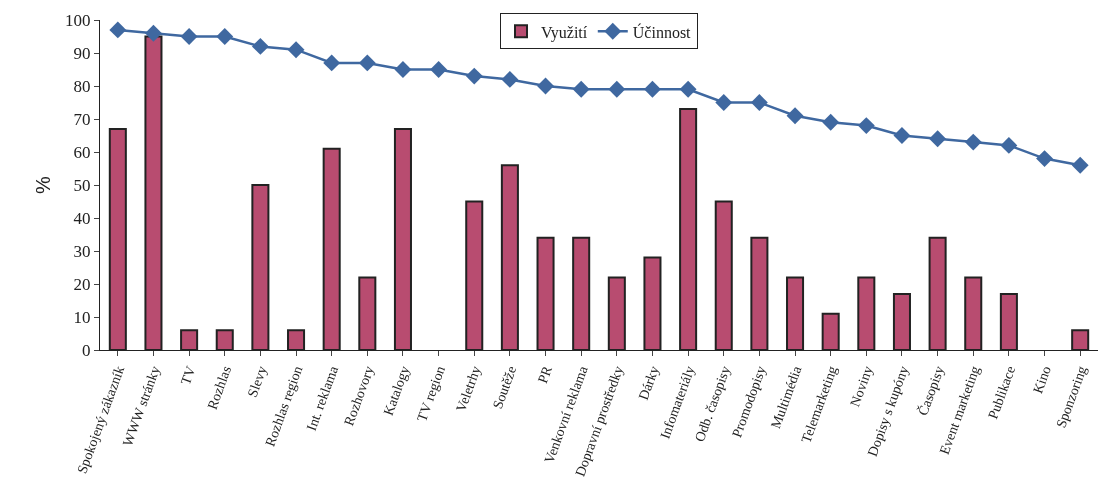 The height and width of the screenshot is (490, 1108). What do you see at coordinates (43, 184) in the screenshot?
I see `y-axis-title: %` at bounding box center [43, 184].